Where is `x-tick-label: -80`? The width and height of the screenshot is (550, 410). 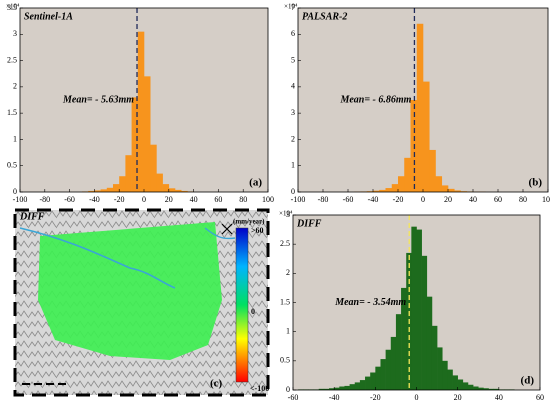
x-tick-label: -80 is located at coordinates (323, 199).